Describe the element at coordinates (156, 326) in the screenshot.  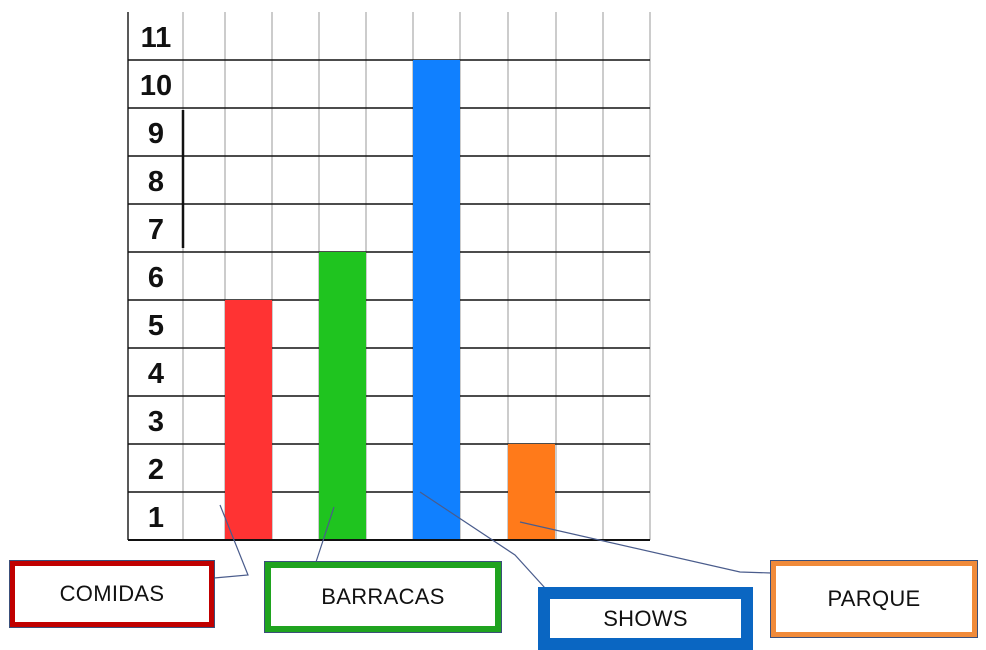
I see `y-tick-label: 5` at that location.